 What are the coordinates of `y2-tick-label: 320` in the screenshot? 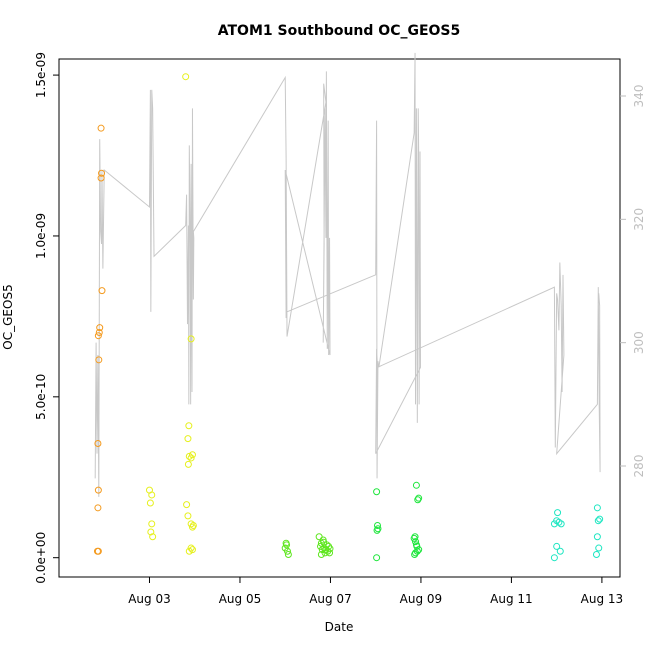 It's located at (639, 219).